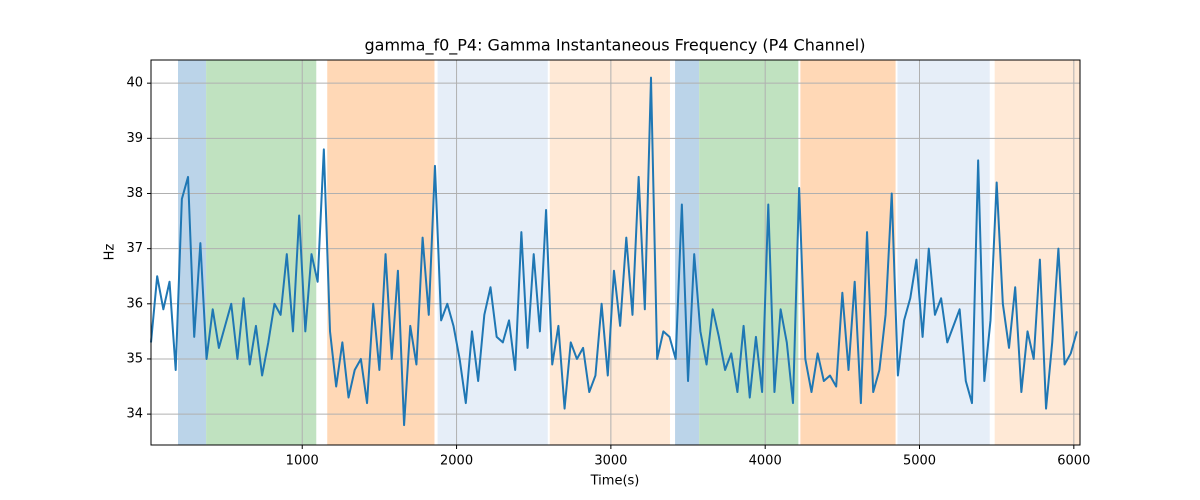 The image size is (1200, 500). Describe the element at coordinates (110, 252) in the screenshot. I see `y-axis-label: Hz` at that location.